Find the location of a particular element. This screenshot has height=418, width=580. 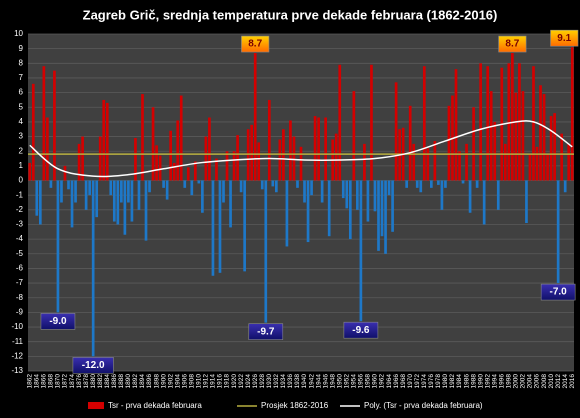

y-tick-label: -13 is located at coordinates (17, 370).